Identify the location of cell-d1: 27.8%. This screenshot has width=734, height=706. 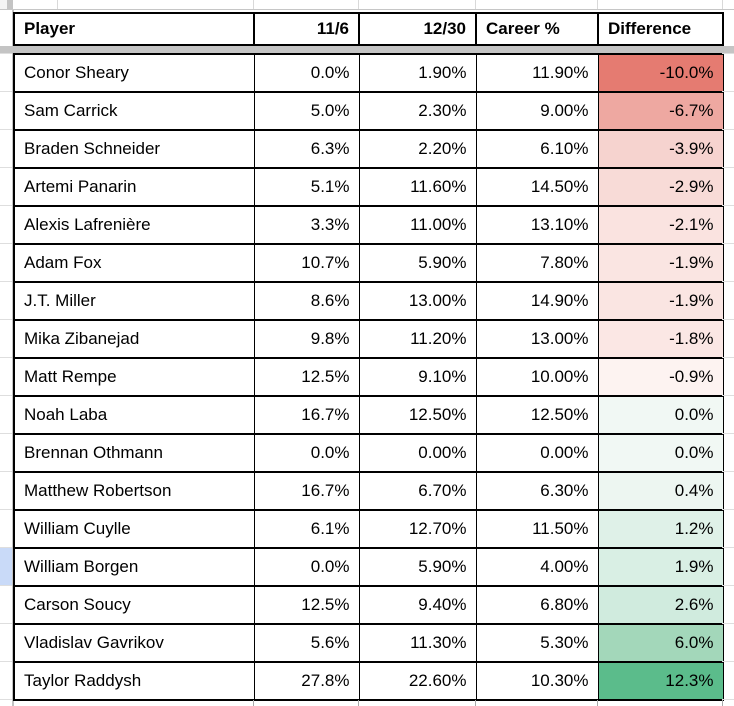
(306, 681).